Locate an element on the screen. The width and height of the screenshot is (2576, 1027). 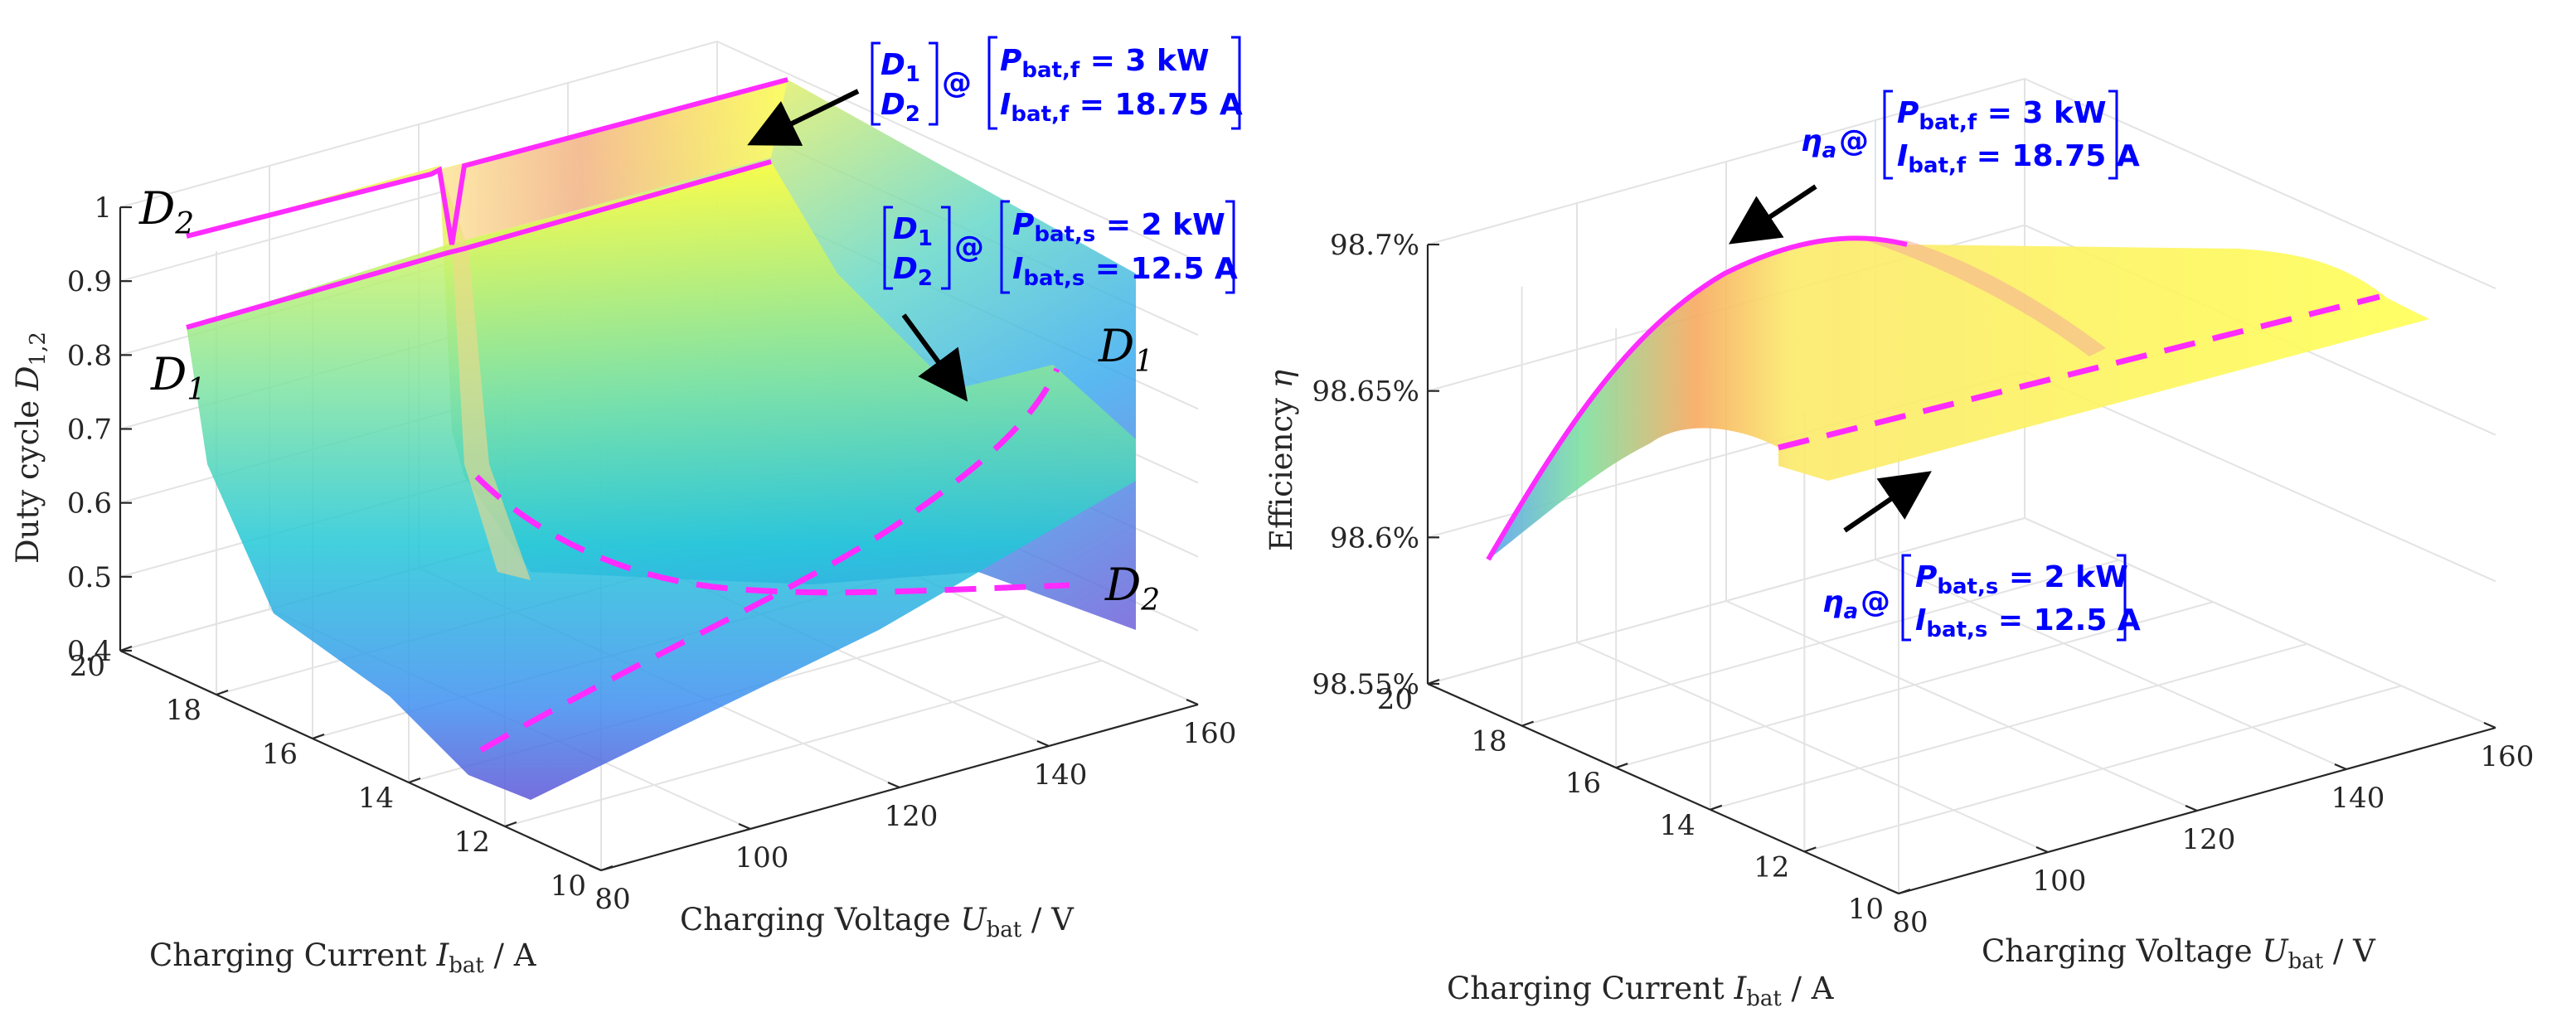
x-tick-label: 80 is located at coordinates (612, 899).